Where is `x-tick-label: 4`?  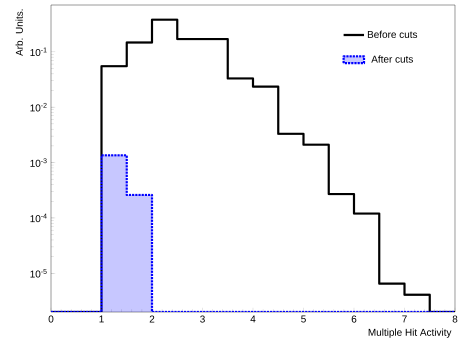 x-tick-label: 4 is located at coordinates (253, 319).